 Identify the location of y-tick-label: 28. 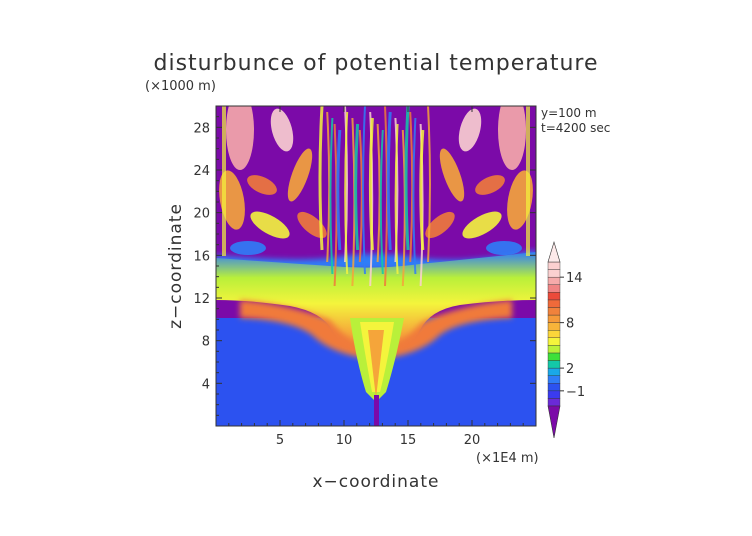
(201, 128).